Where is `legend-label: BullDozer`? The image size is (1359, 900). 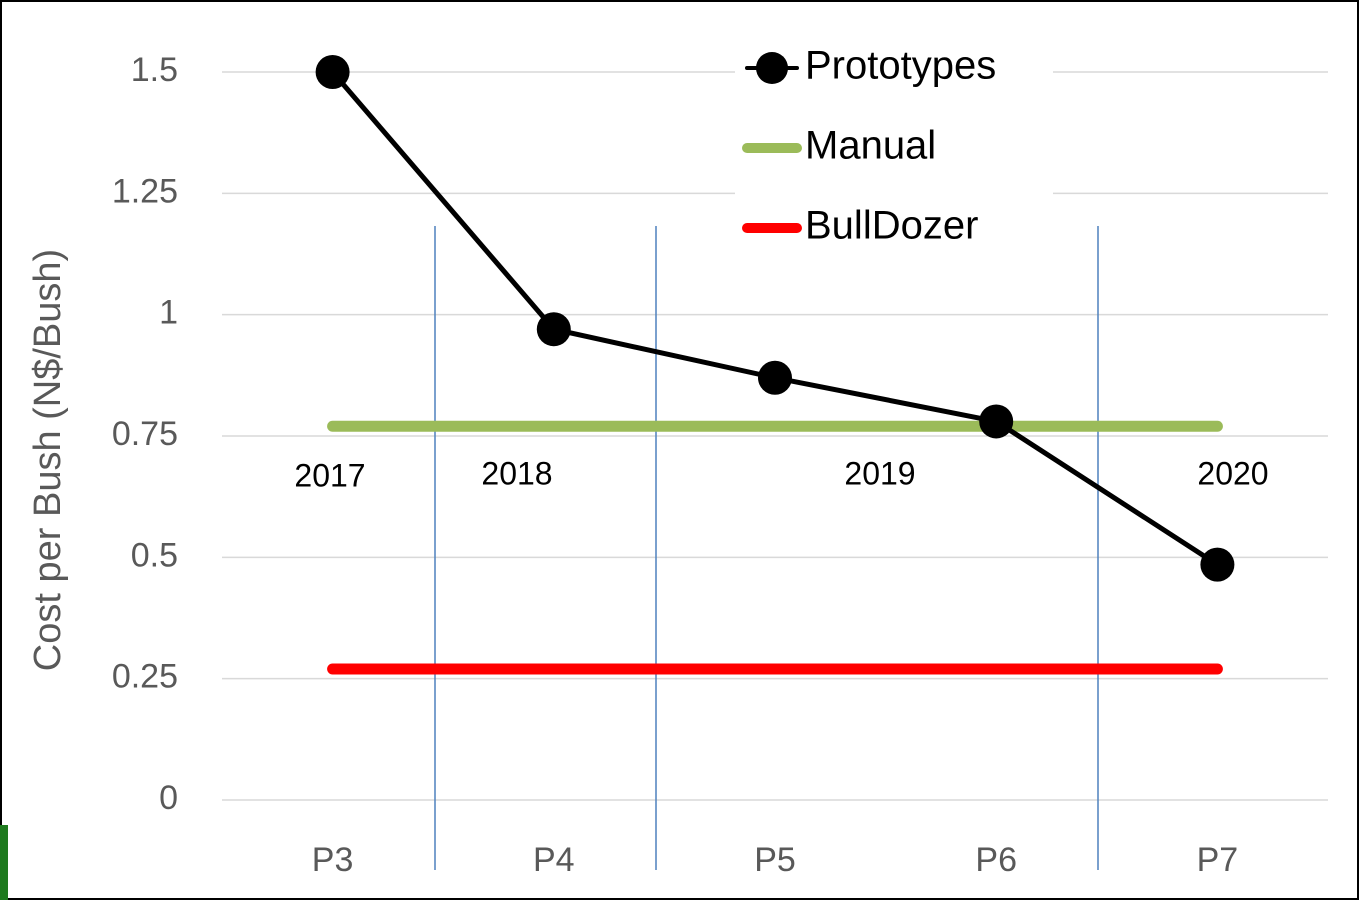 legend-label: BullDozer is located at coordinates (891, 226).